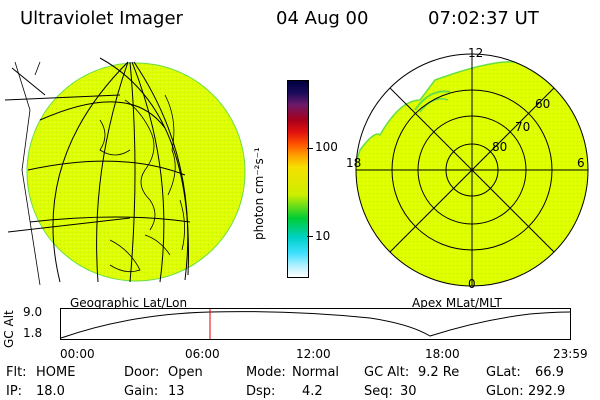 The width and height of the screenshot is (600, 400). I want to click on gc-alt-label: GC Alt:, so click(387, 372).